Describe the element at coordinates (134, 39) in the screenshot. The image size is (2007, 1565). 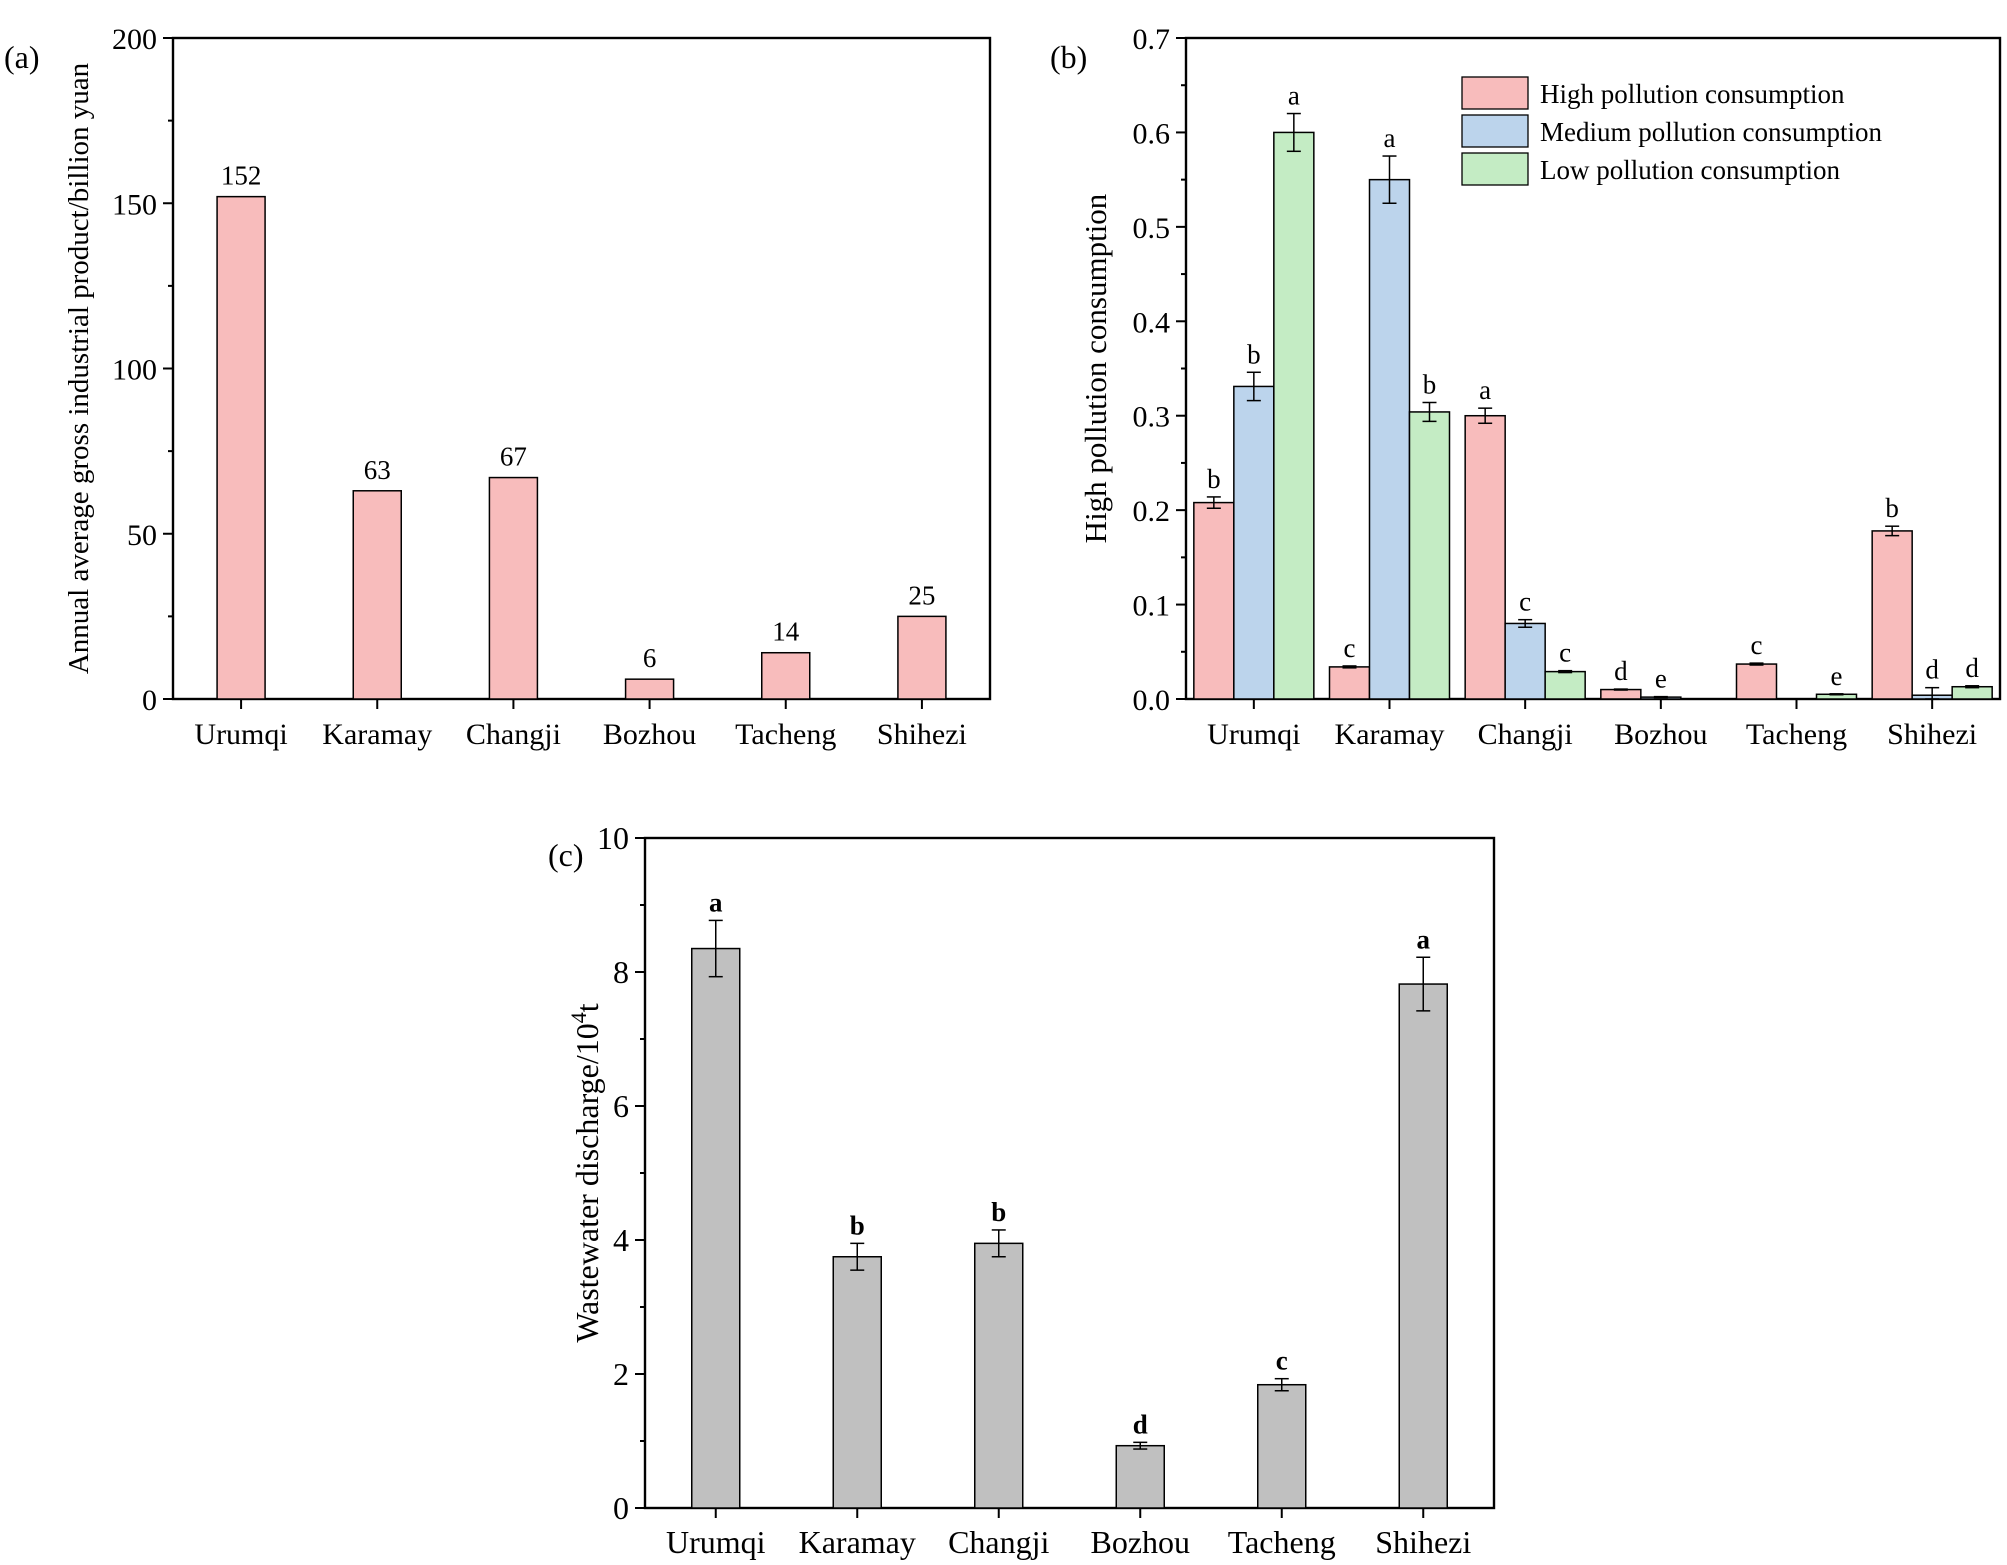
I see `panel-a-y-tick-label: 200` at that location.